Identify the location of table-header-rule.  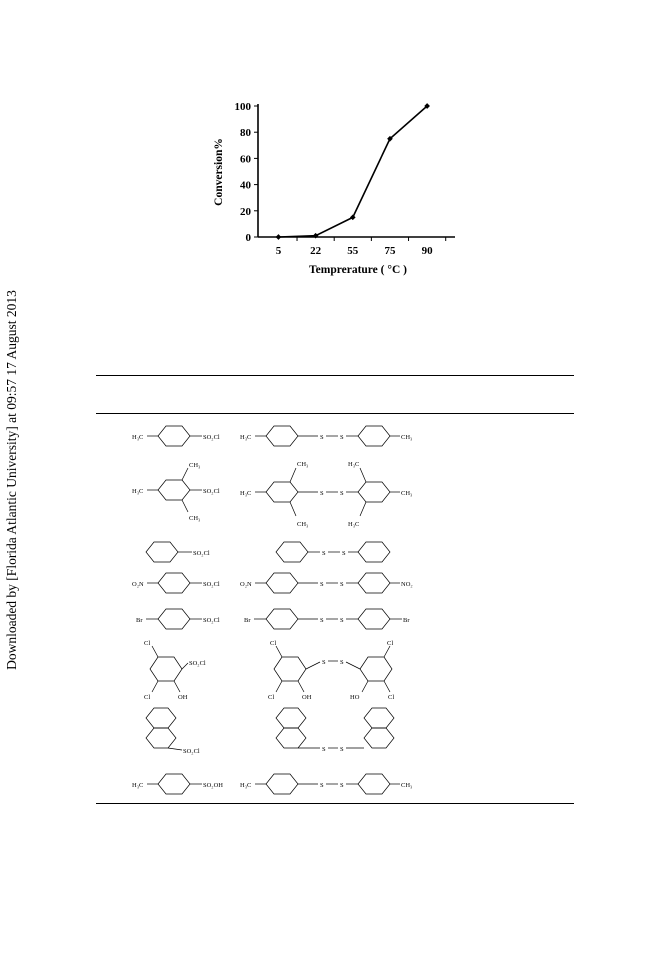
(335, 413).